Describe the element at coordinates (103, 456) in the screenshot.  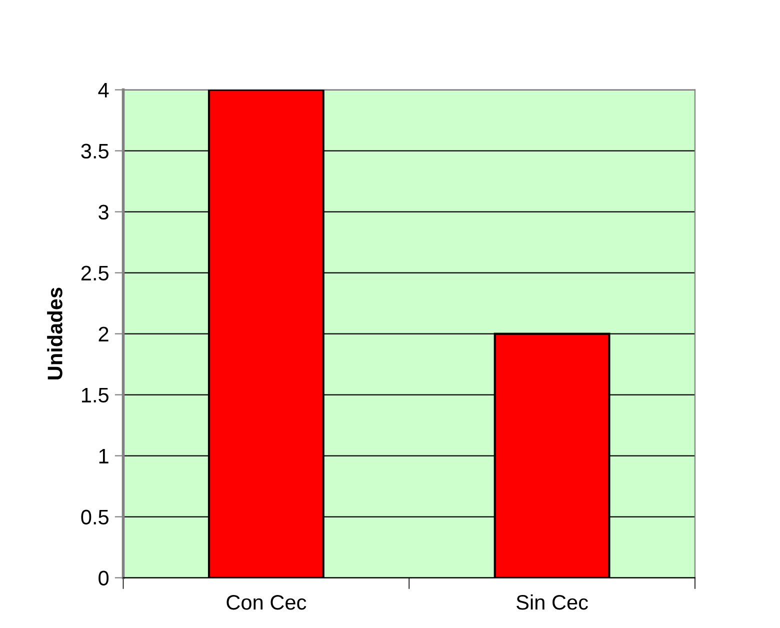
I see `y-tick-label: 1` at that location.